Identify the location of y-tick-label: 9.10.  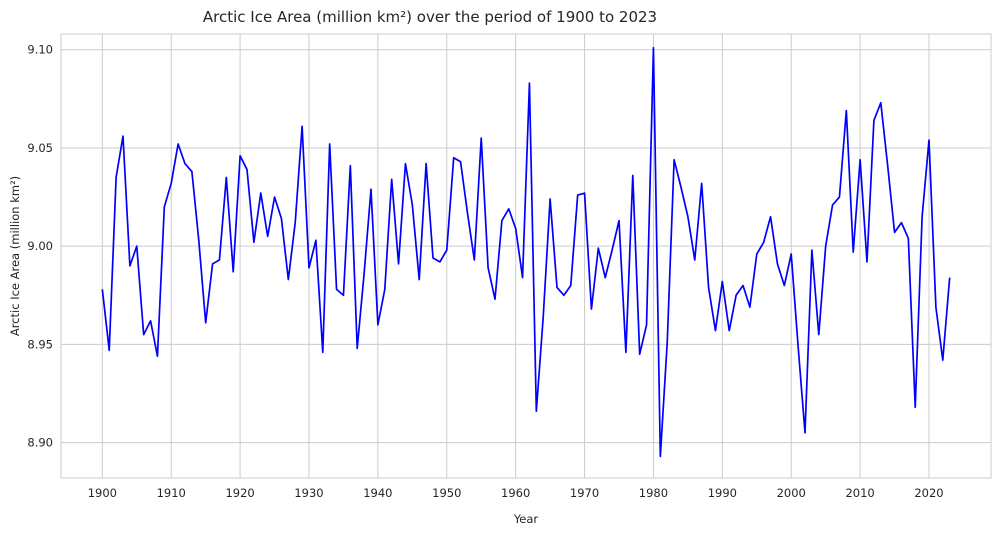
(40, 50).